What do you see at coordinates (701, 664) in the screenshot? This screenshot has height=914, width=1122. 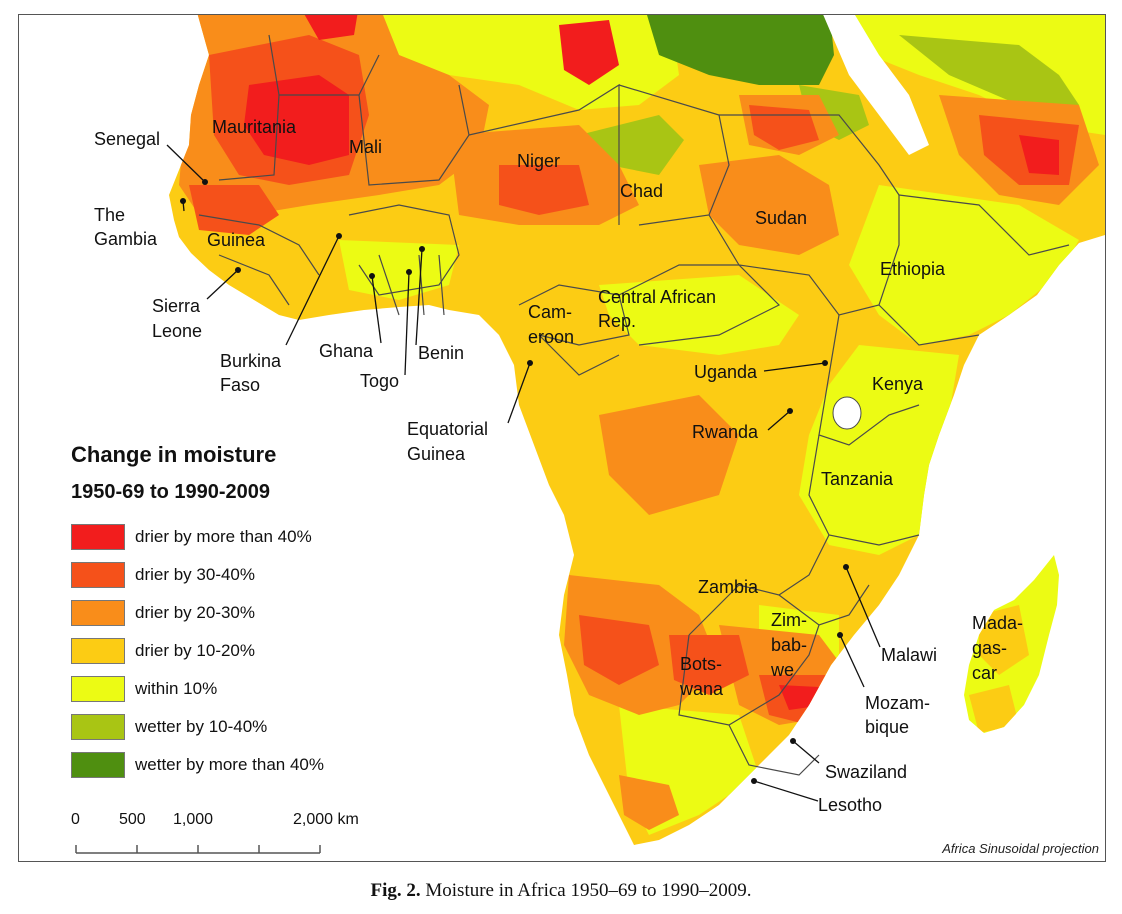 I see `label-botswana-1: Bots-` at bounding box center [701, 664].